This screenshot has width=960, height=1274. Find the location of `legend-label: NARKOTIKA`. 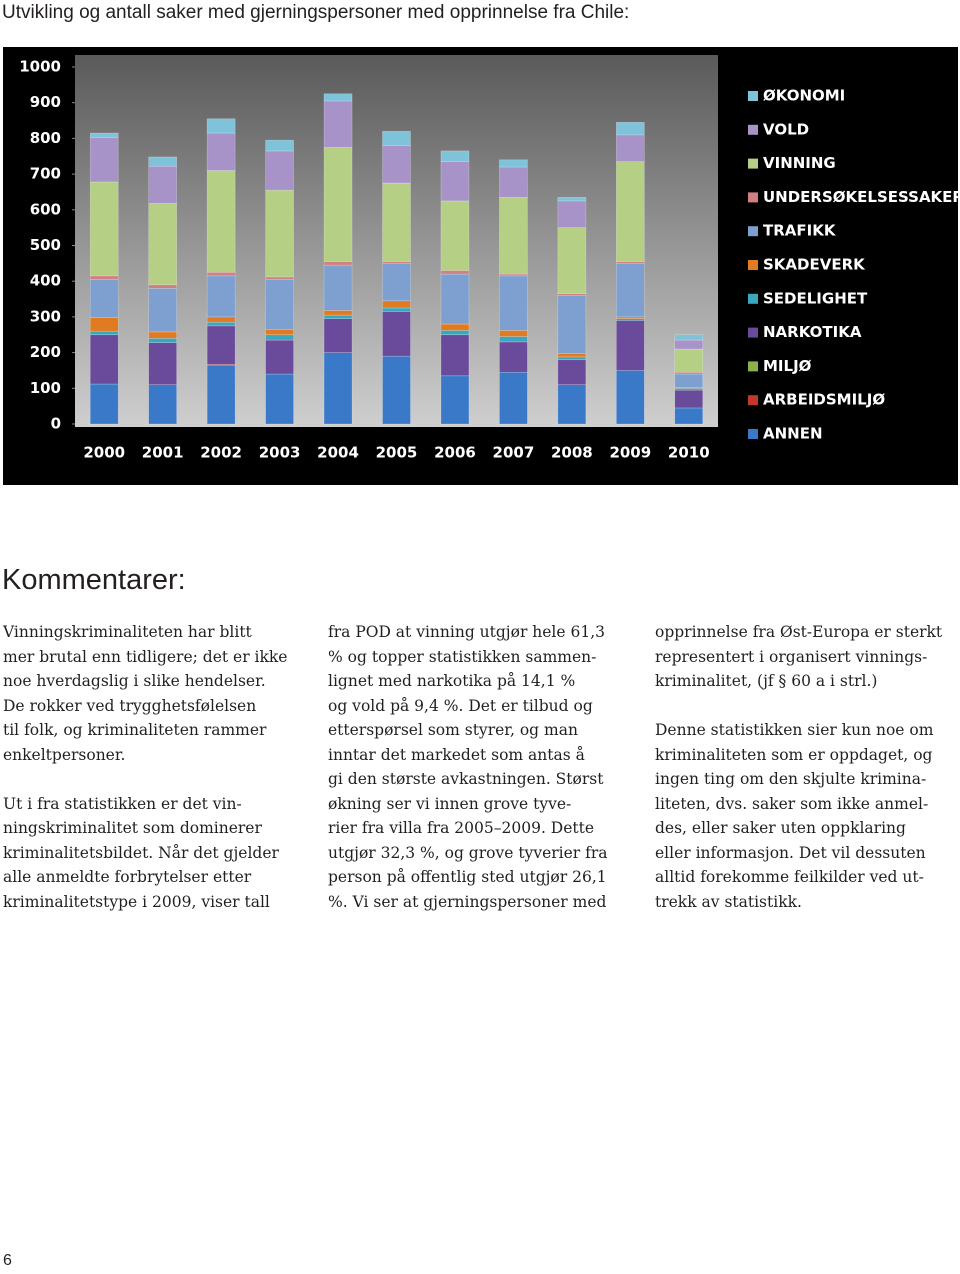

legend-label: NARKOTIKA is located at coordinates (812, 332).